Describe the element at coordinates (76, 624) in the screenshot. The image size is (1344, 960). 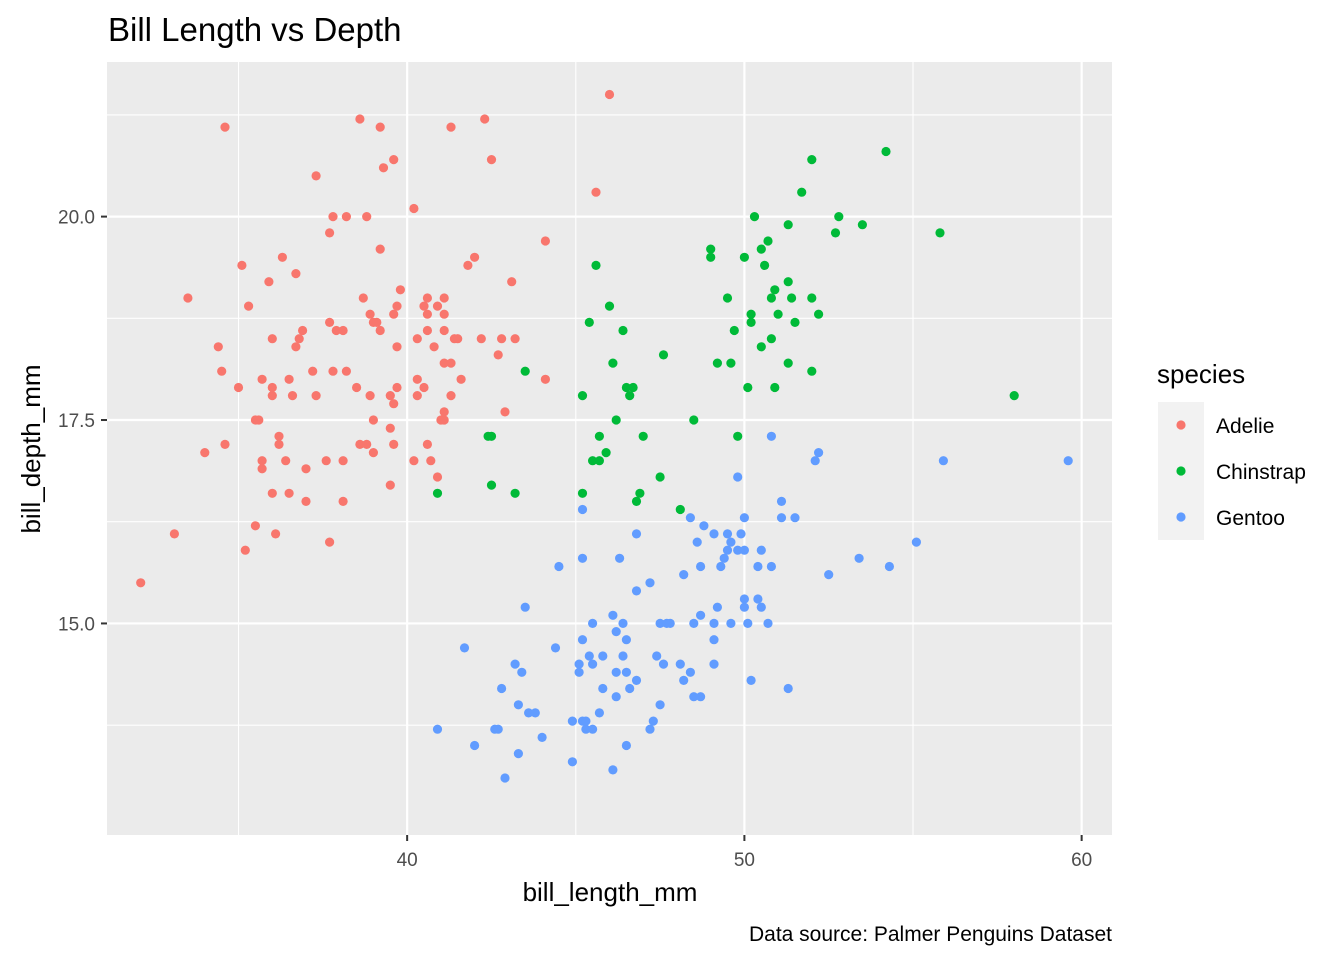
I see `y-tick-label: 15.0` at that location.